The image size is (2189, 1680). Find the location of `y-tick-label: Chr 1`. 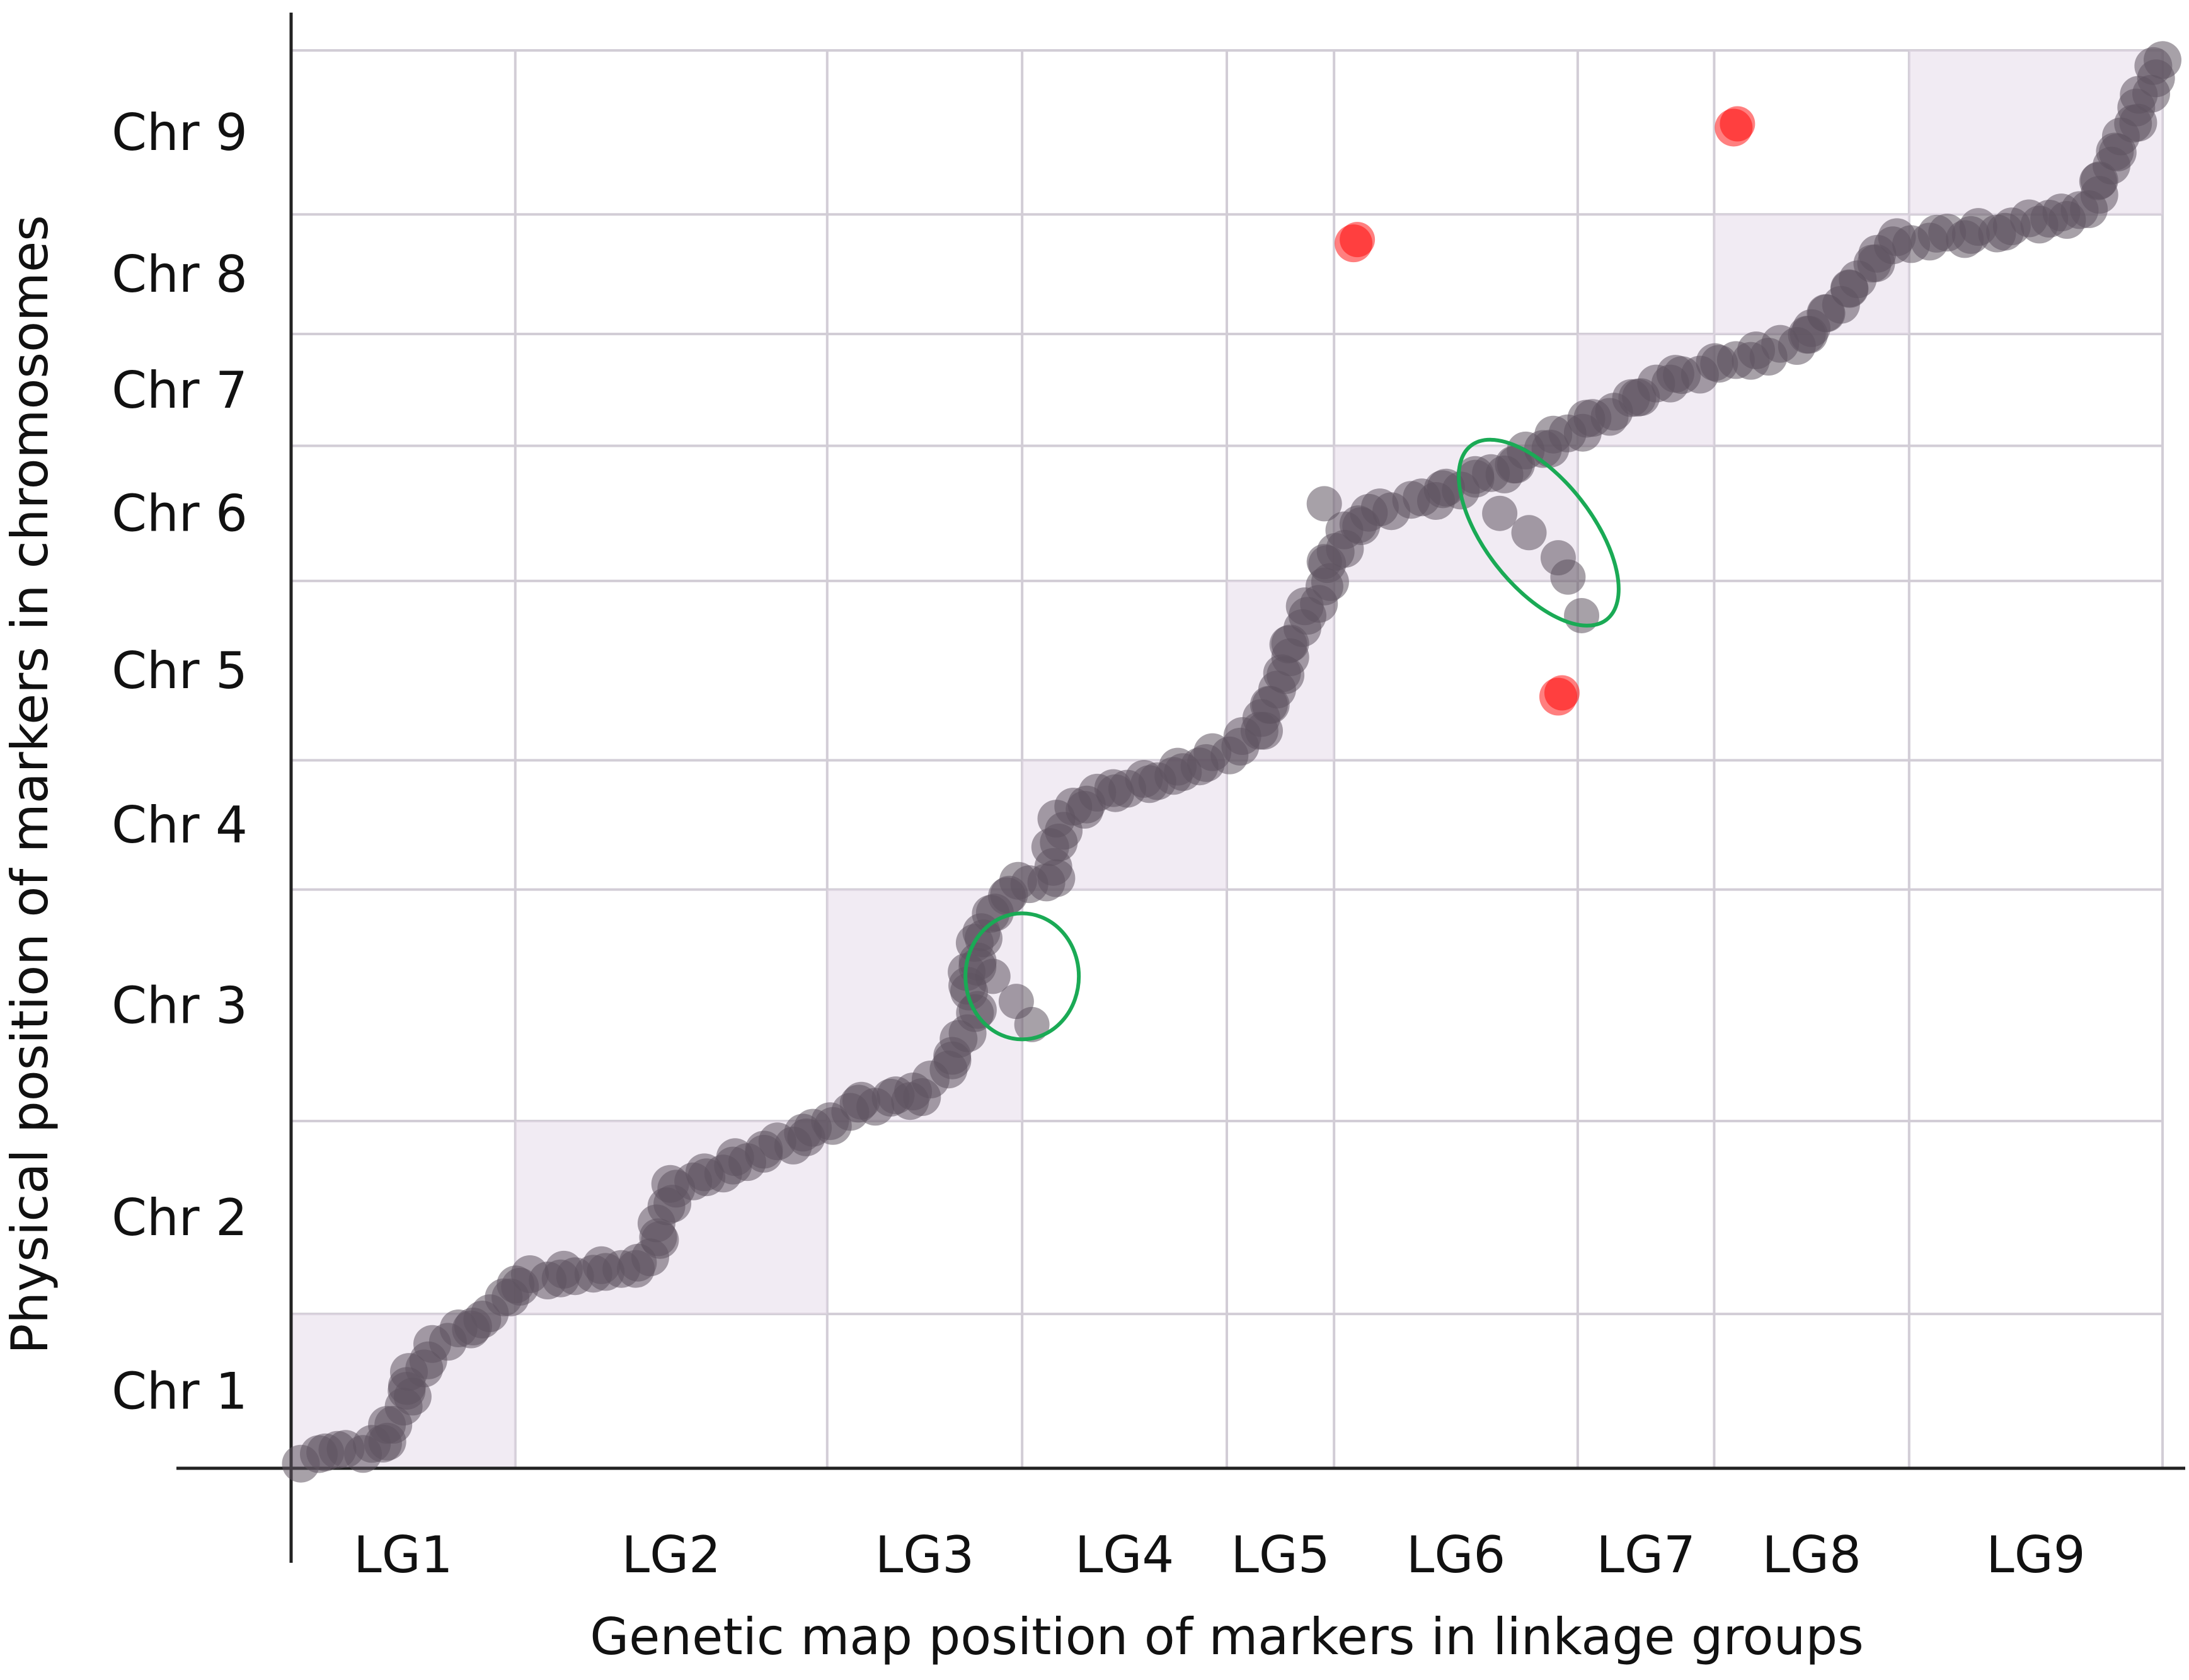

y-tick-label: Chr 1 is located at coordinates (180, 1391).